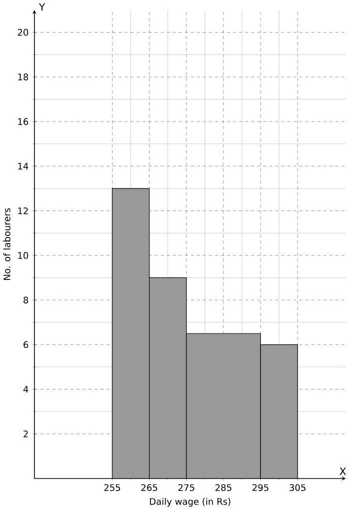  I want to click on y-tick-label: 20, so click(23, 32).